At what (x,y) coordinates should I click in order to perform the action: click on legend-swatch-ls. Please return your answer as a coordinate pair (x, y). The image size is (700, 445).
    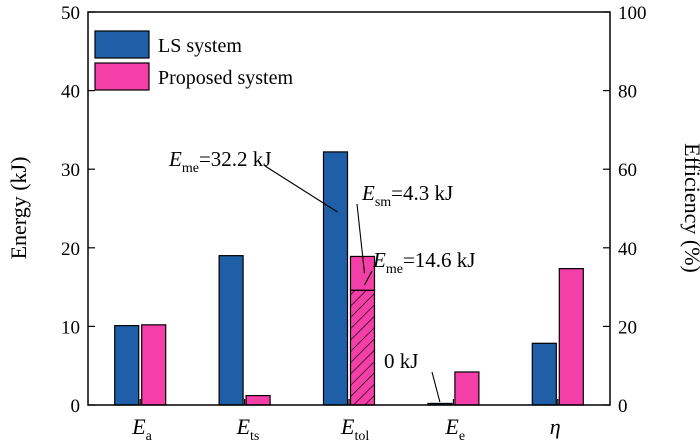
    Looking at the image, I should click on (122, 44).